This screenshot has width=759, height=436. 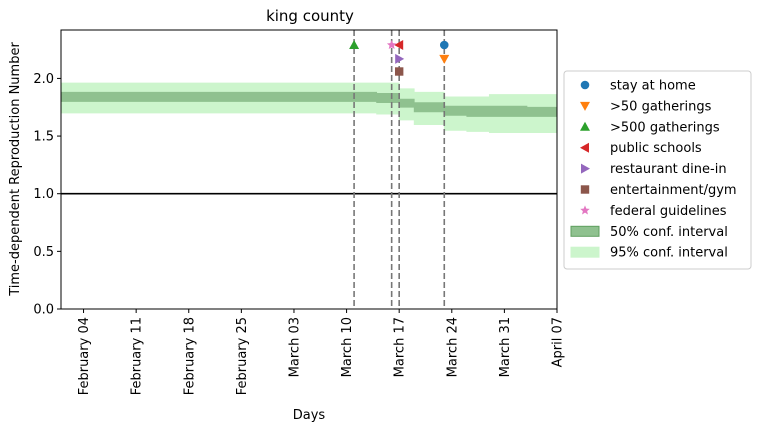 What do you see at coordinates (505, 347) in the screenshot?
I see `x-tick-label: March 31` at bounding box center [505, 347].